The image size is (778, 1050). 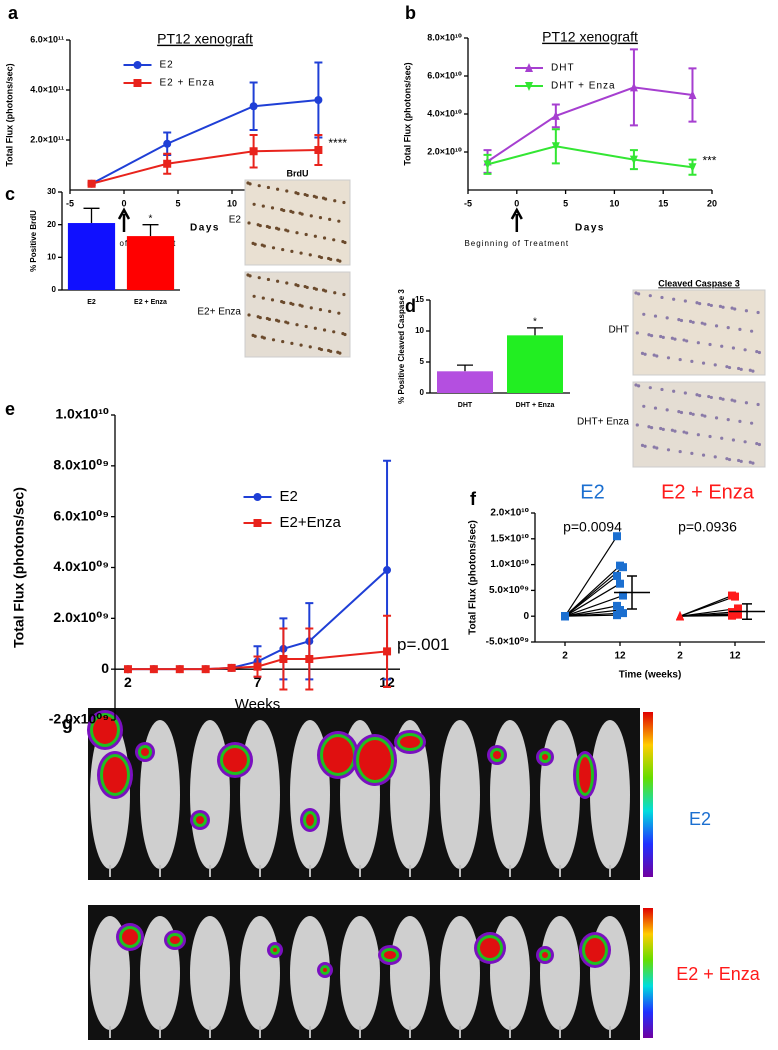 What do you see at coordinates (473, 499) in the screenshot?
I see `panel-letter: f` at bounding box center [473, 499].